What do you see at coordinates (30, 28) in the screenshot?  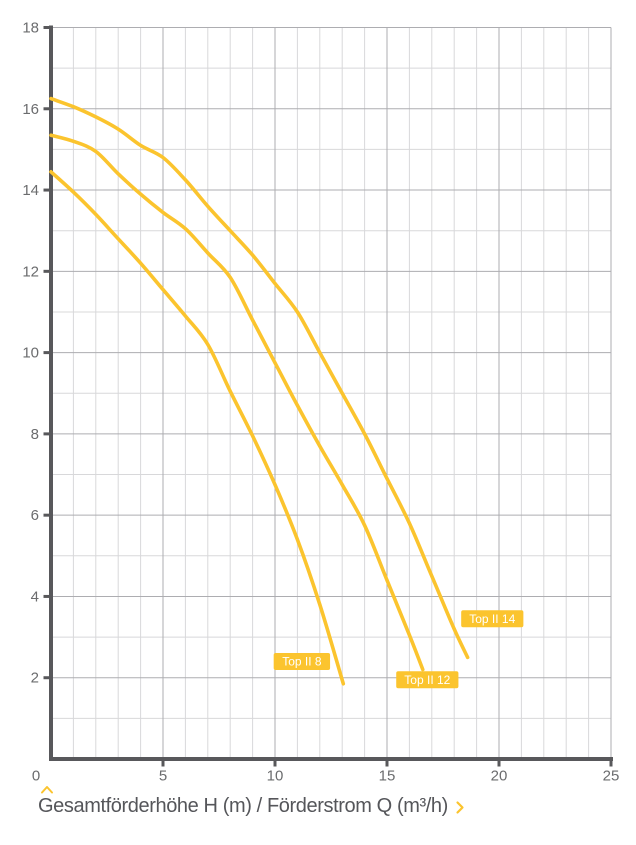 I see `y-tick-label: 18` at bounding box center [30, 28].